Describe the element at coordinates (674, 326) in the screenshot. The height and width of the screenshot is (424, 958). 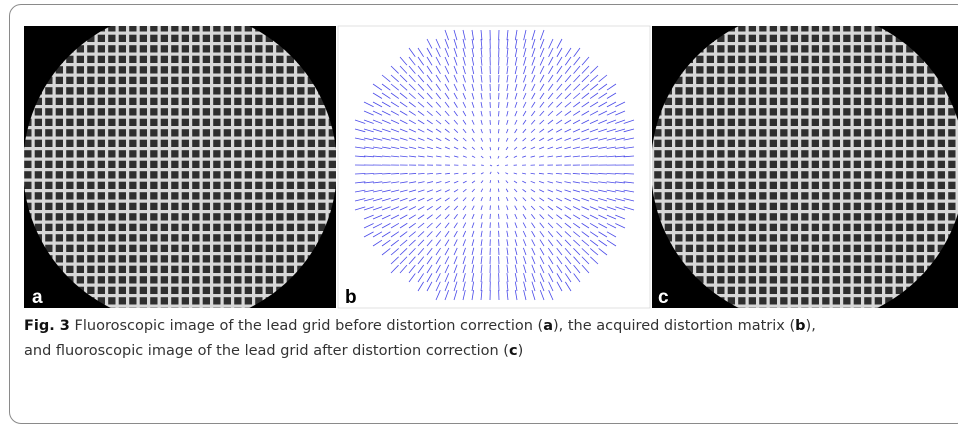
I see `caption-text: ), the acquired distortion matrix (` at that location.